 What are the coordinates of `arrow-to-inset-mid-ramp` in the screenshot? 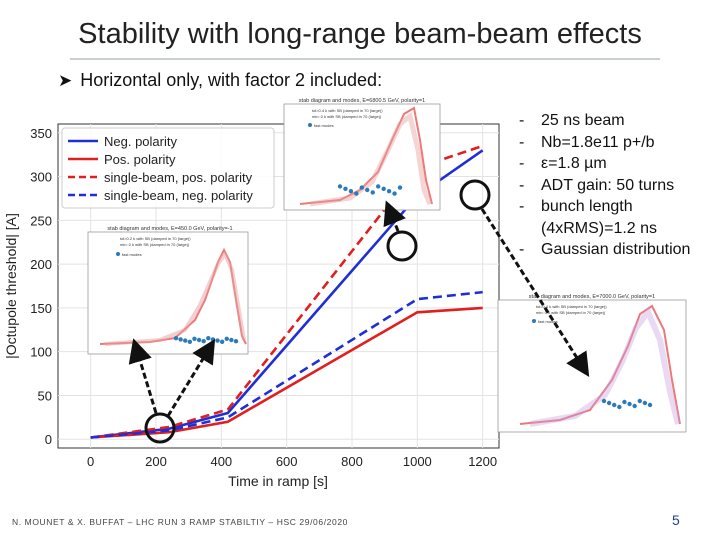 It's located at (394, 216).